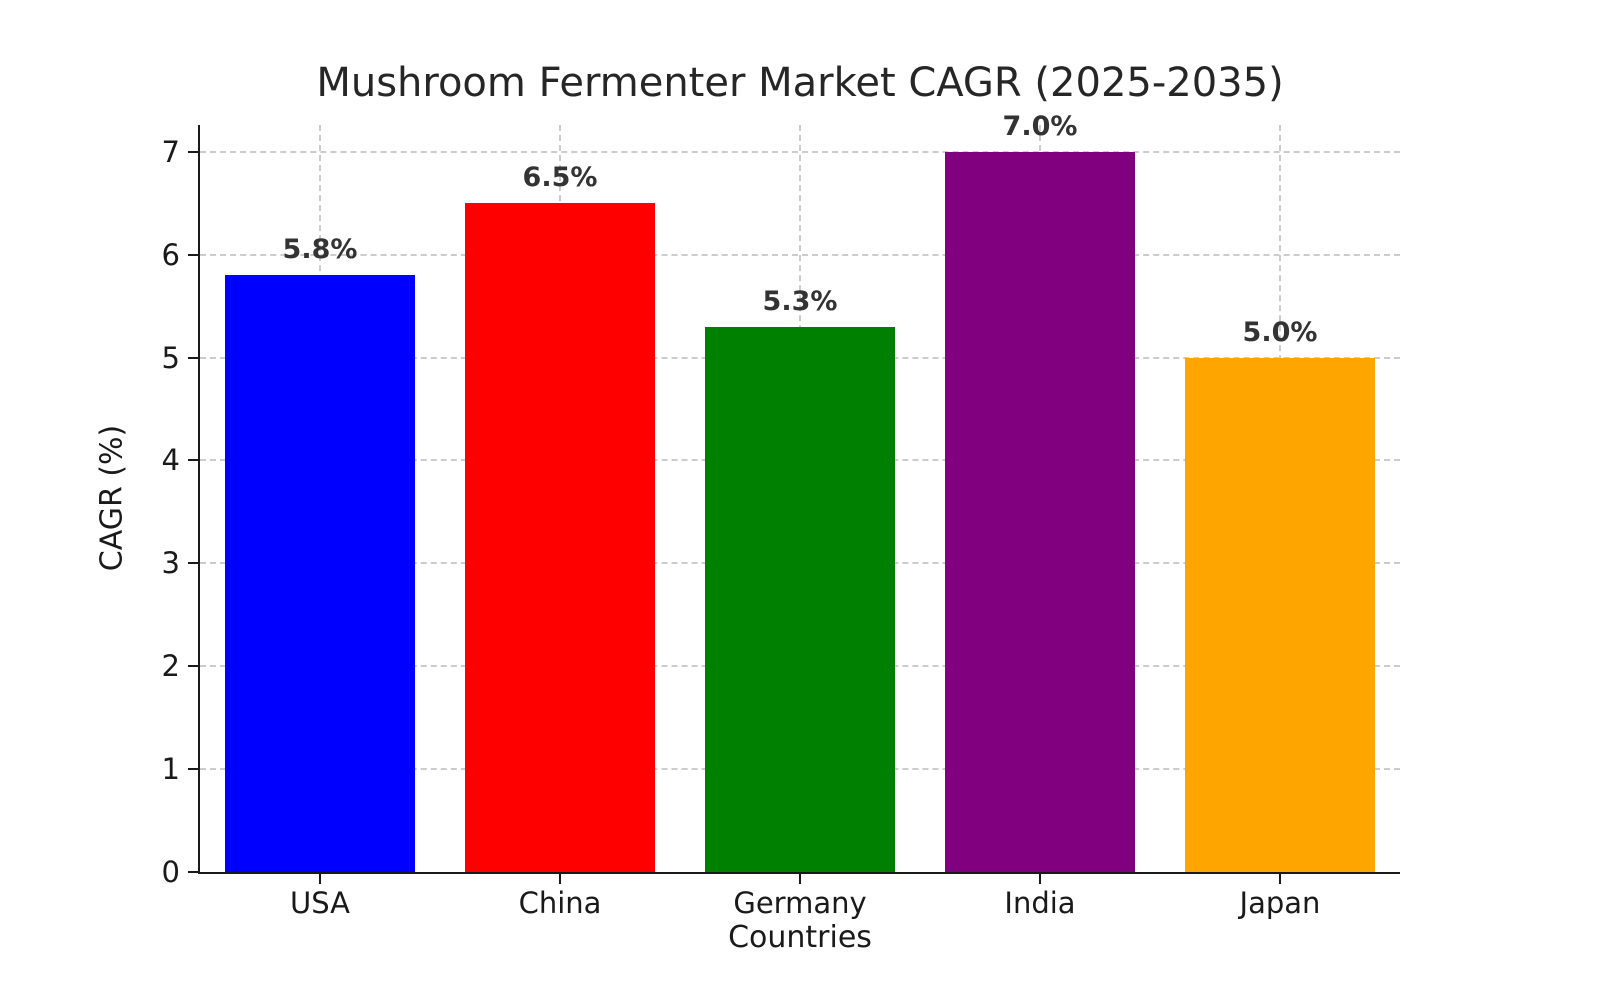  I want to click on y-tick-label: 3, so click(170, 563).